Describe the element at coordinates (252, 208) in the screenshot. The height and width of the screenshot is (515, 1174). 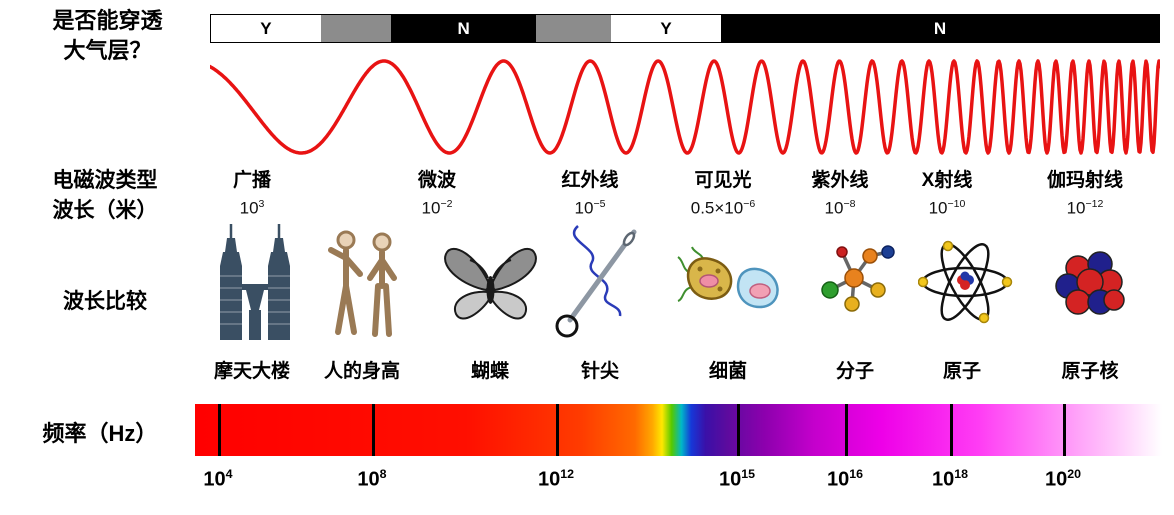
I see `wavelength-value-radio: 103` at that location.